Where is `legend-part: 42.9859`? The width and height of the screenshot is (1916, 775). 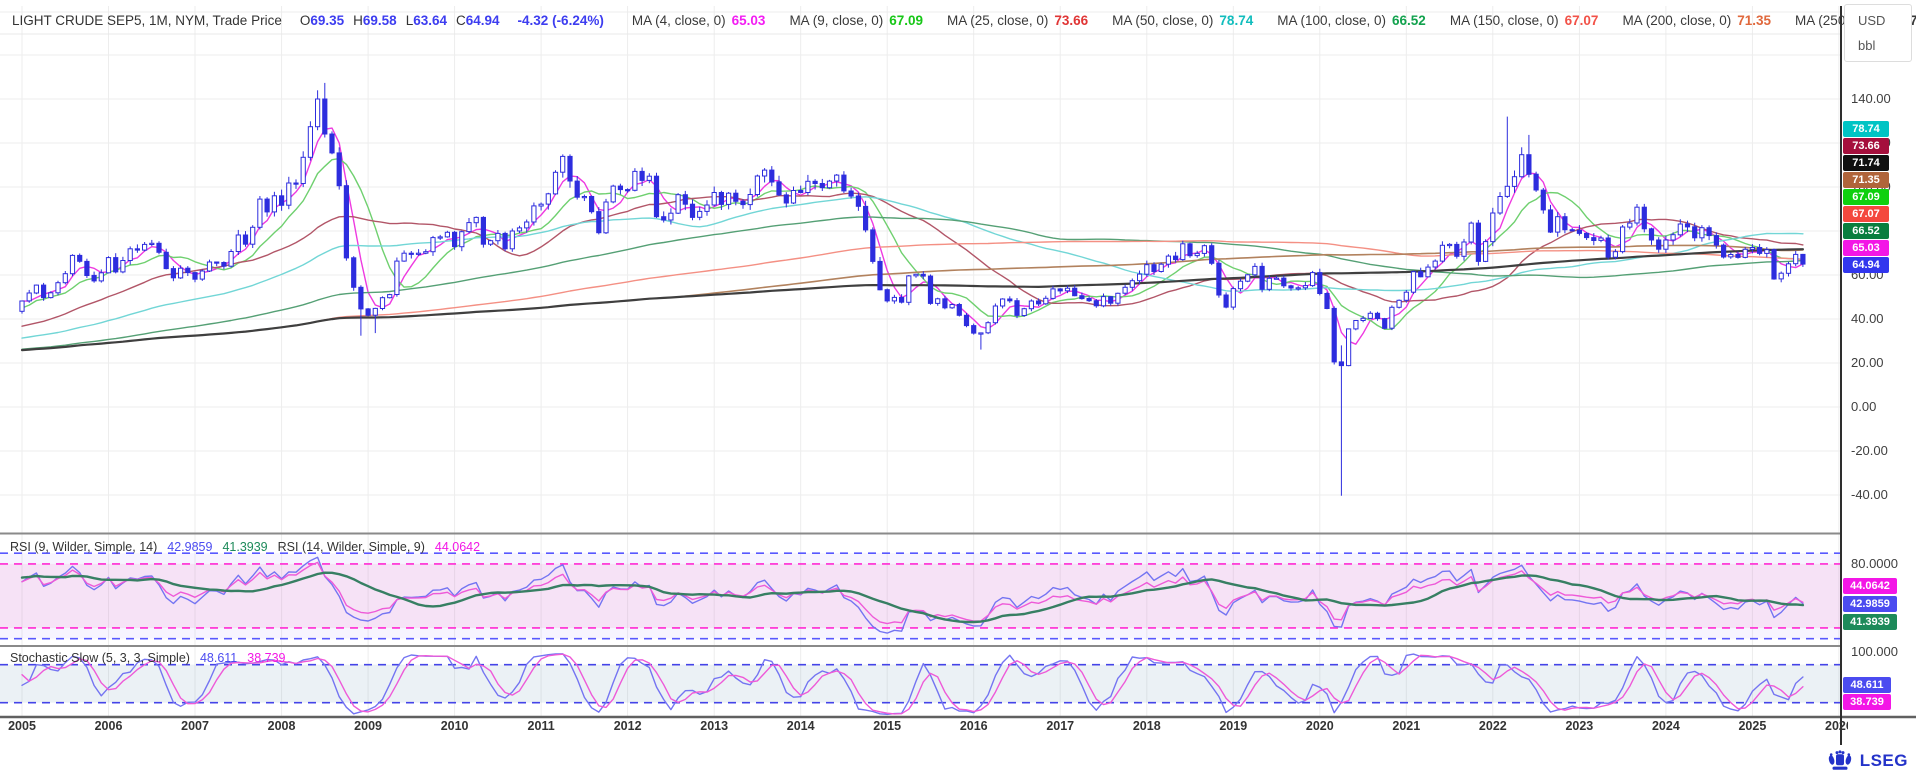 legend-part: 42.9859 is located at coordinates (190, 547).